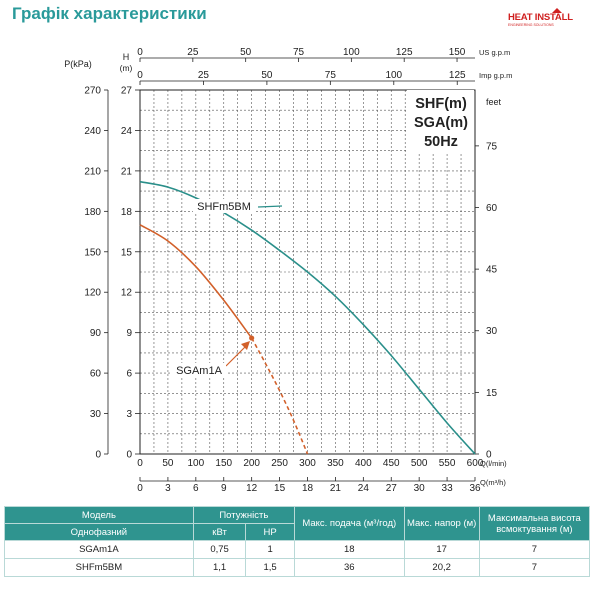 This screenshot has width=600, height=600. What do you see at coordinates (392, 488) in the screenshot?
I see `tick-label-q-m3h: 27` at bounding box center [392, 488].